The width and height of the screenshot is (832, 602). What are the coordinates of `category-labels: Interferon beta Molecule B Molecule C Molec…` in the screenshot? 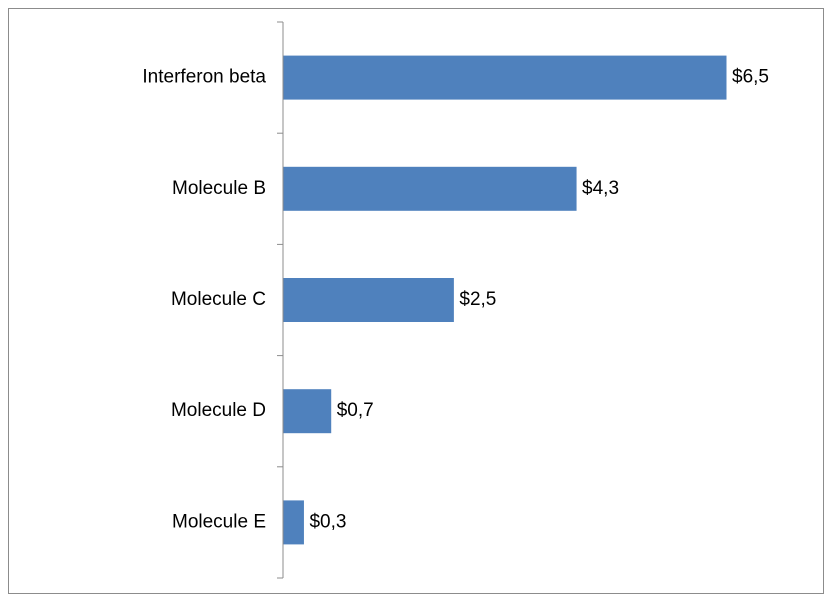 It's located at (204, 300).